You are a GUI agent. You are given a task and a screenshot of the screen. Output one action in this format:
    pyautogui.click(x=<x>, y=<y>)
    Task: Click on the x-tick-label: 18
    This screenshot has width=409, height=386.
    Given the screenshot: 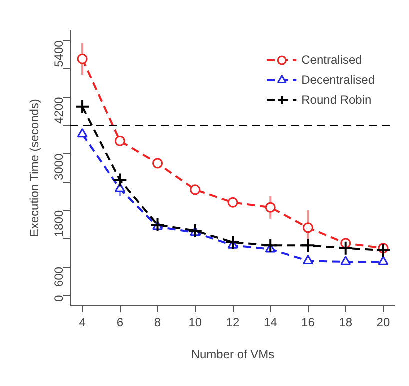 What is the action you would take?
    pyautogui.click(x=346, y=323)
    